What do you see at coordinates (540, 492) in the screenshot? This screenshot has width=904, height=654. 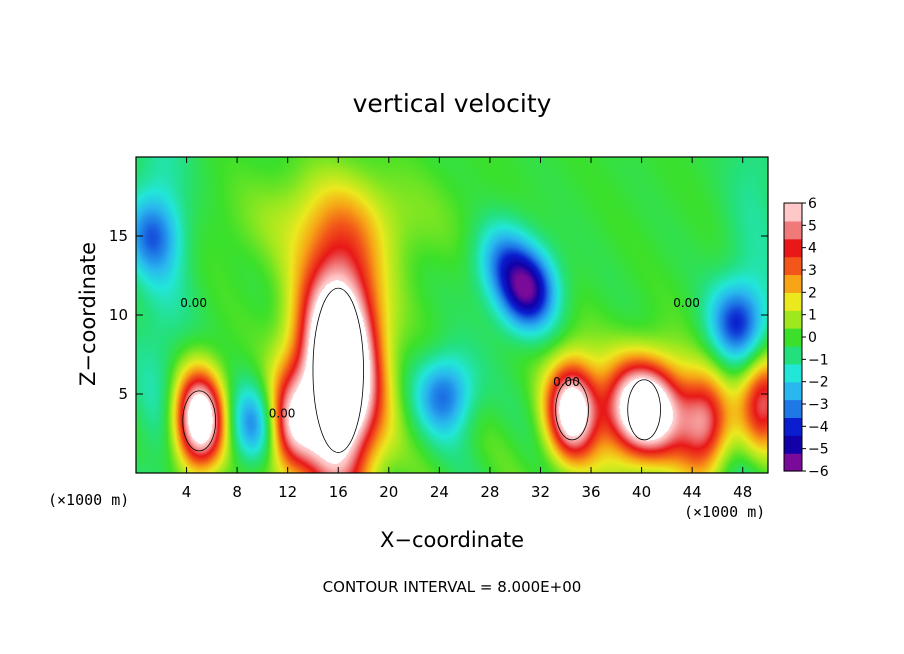 I see `x-tick-label: 32` at bounding box center [540, 492].